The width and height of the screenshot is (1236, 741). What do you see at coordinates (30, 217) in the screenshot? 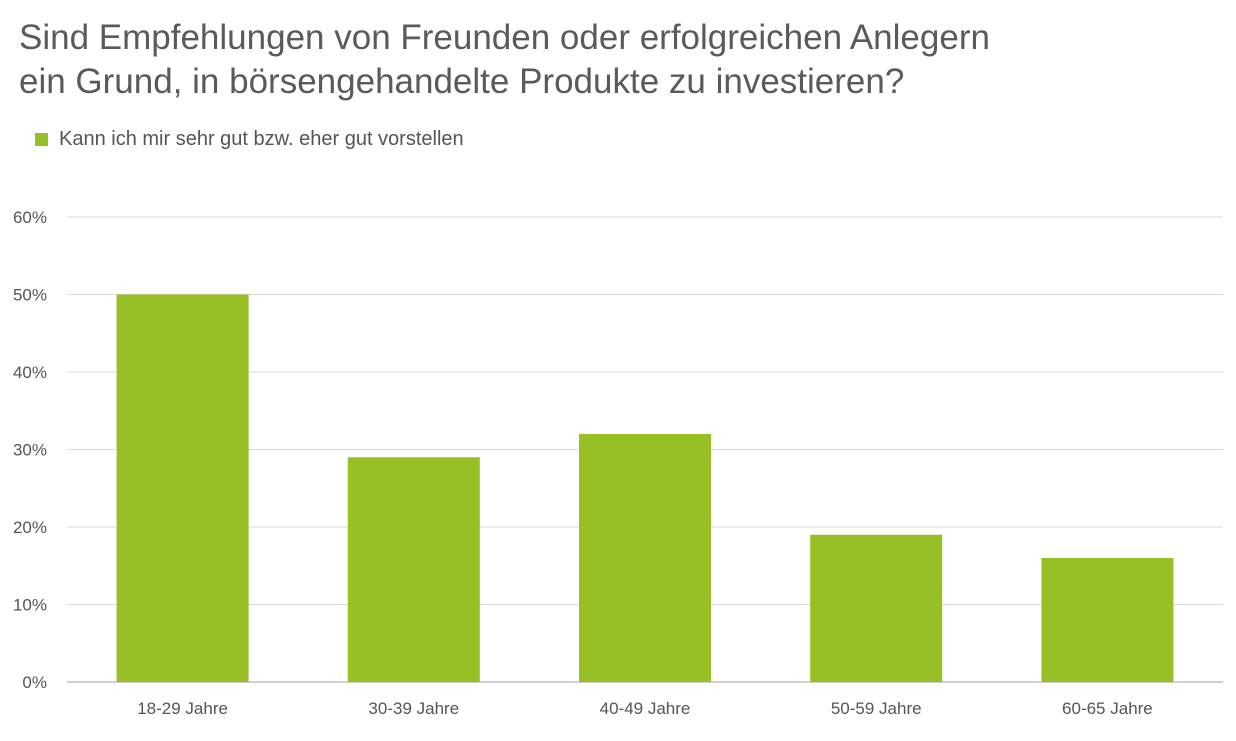
I see `y-tick-label: 60%` at bounding box center [30, 217].